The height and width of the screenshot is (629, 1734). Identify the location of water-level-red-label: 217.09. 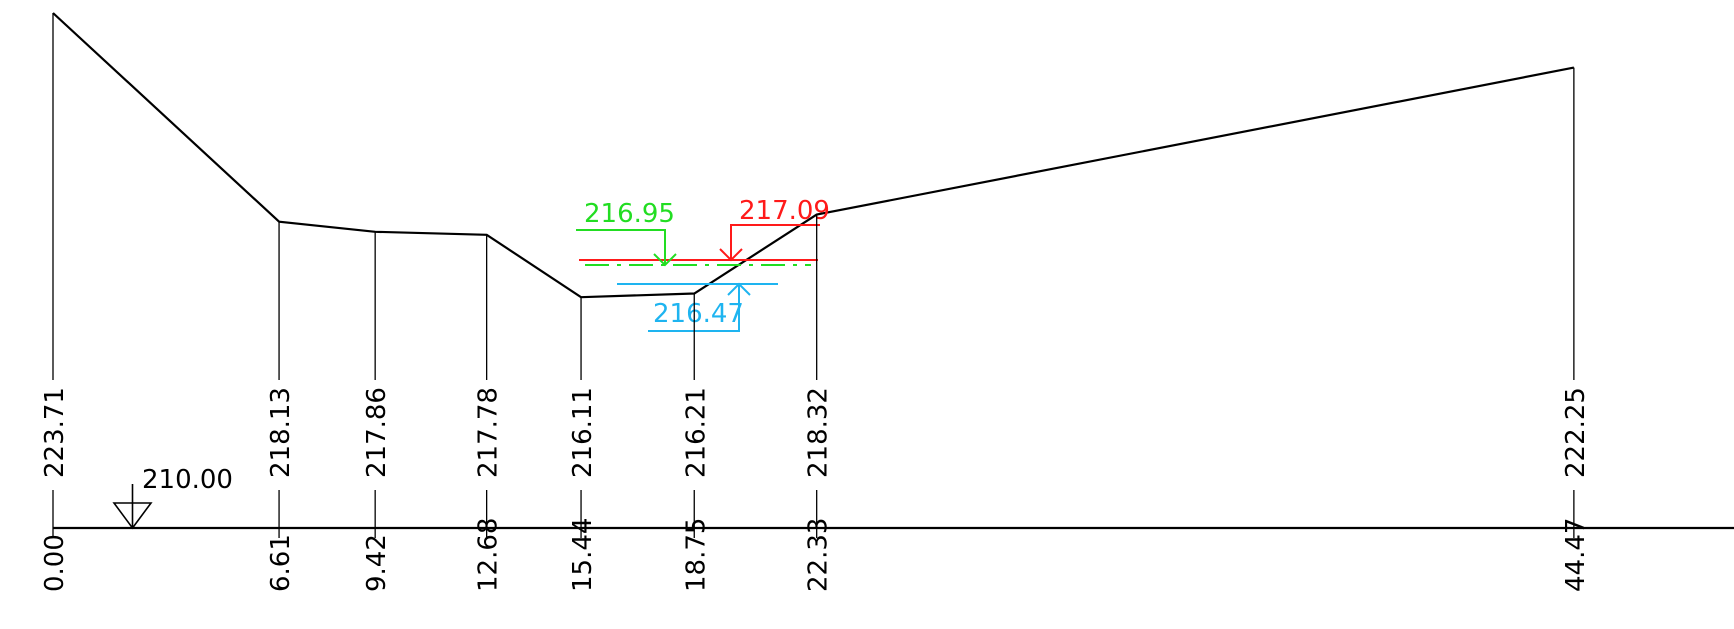
(784, 211).